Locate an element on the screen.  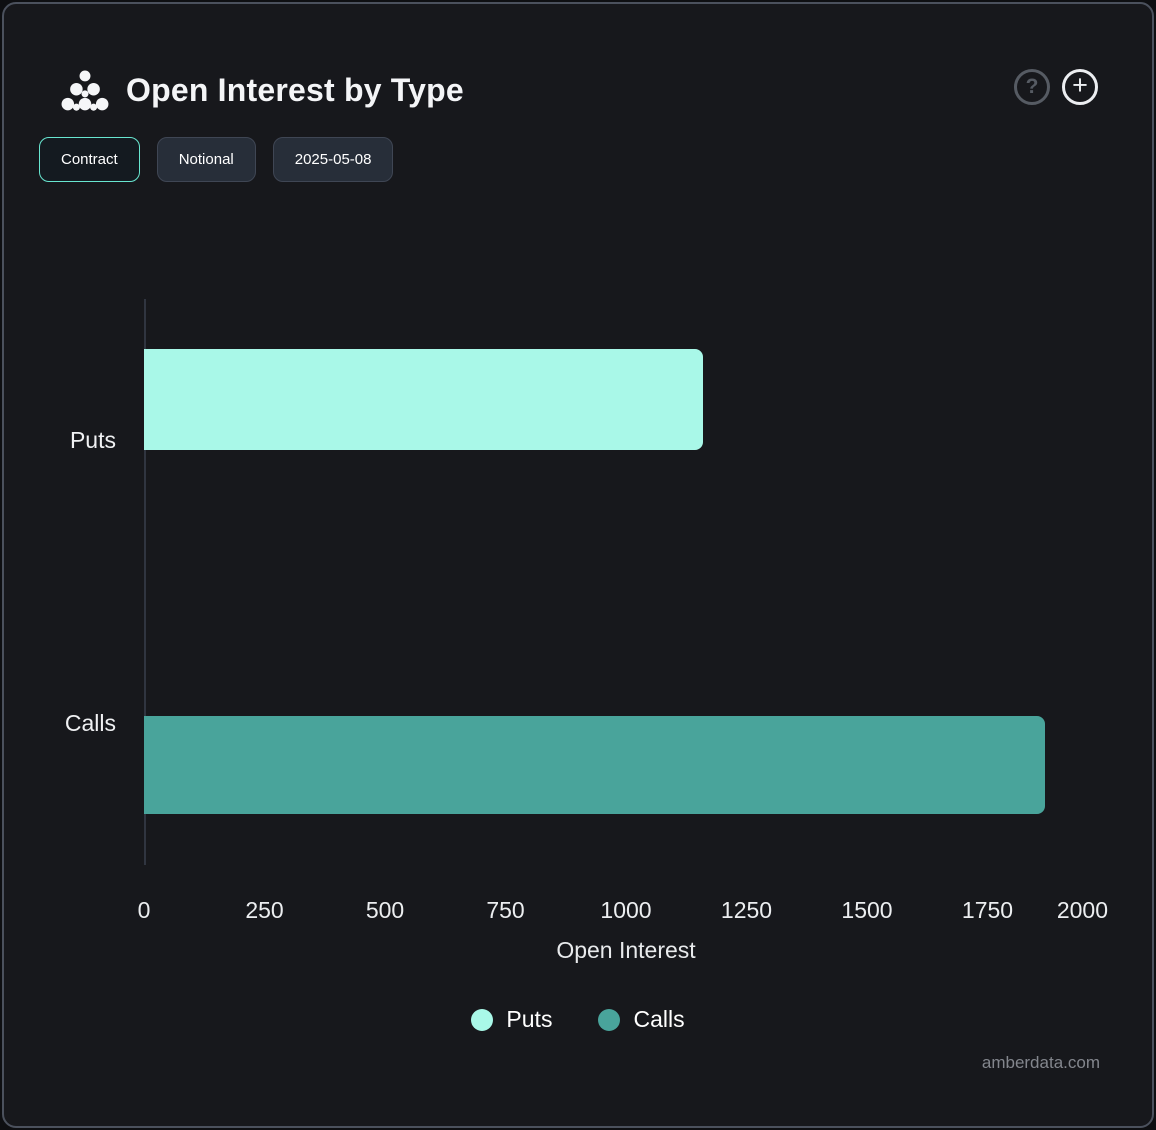
x-tick: 1250 is located at coordinates (746, 910).